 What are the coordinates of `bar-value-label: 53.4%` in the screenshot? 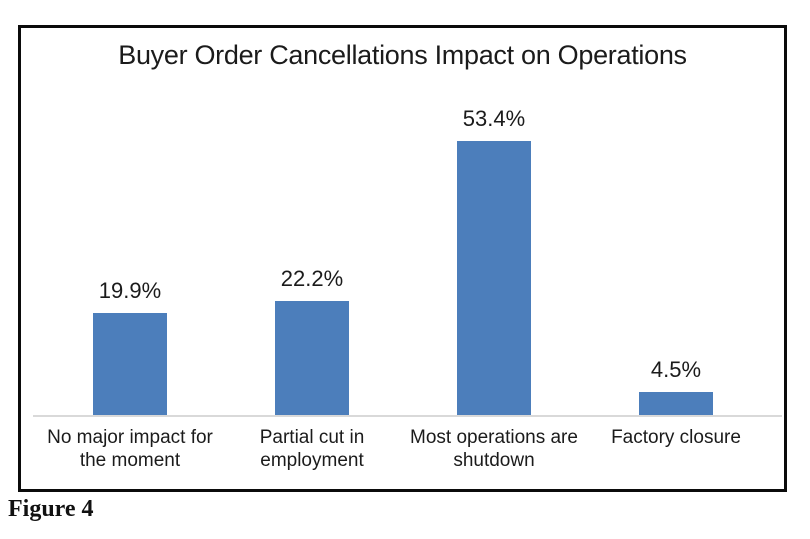 It's located at (494, 118).